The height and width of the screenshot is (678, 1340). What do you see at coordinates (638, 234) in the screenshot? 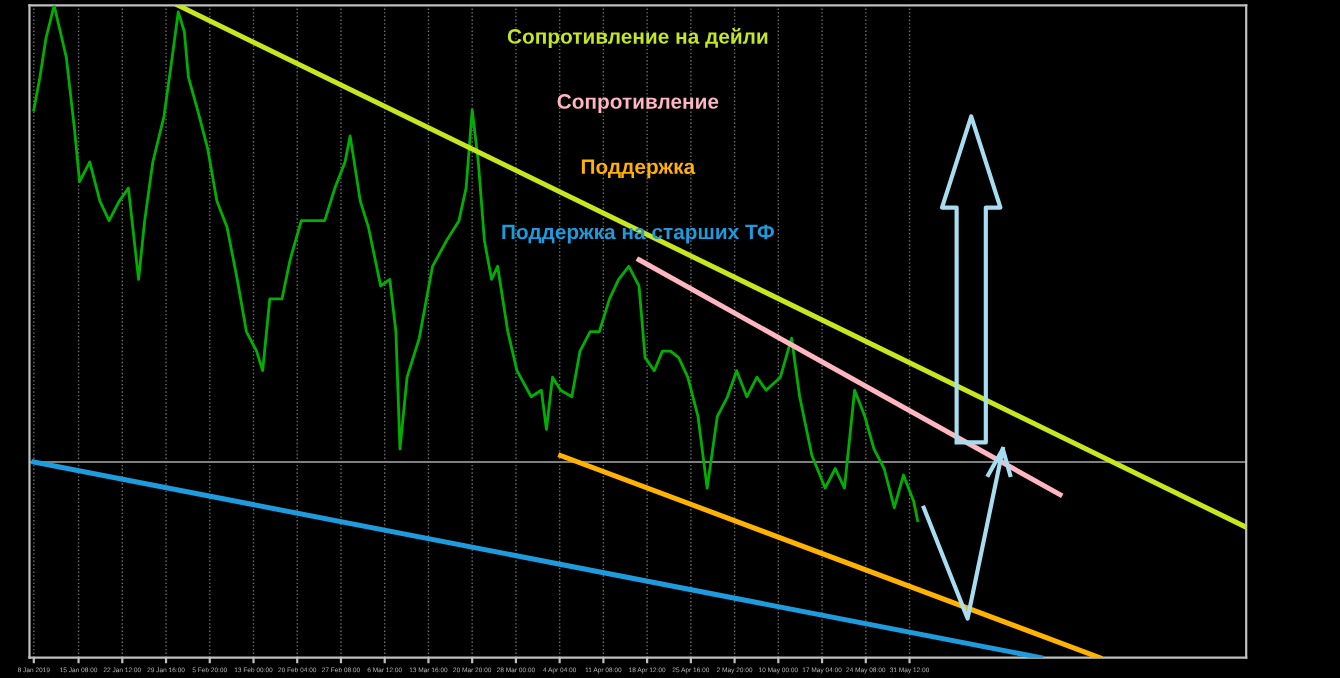
I see `text: Поддержка на старших ТФ` at bounding box center [638, 234].